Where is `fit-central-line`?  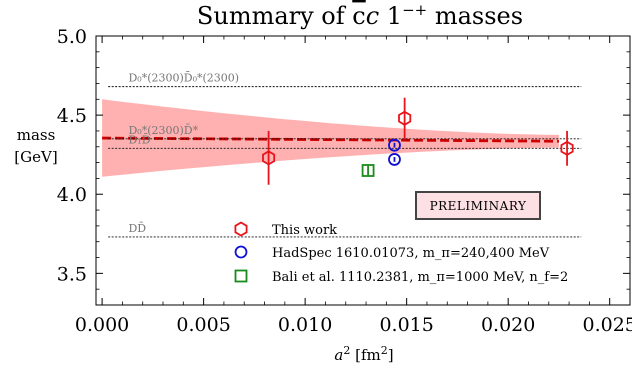
fit-central-line is located at coordinates (330, 139).